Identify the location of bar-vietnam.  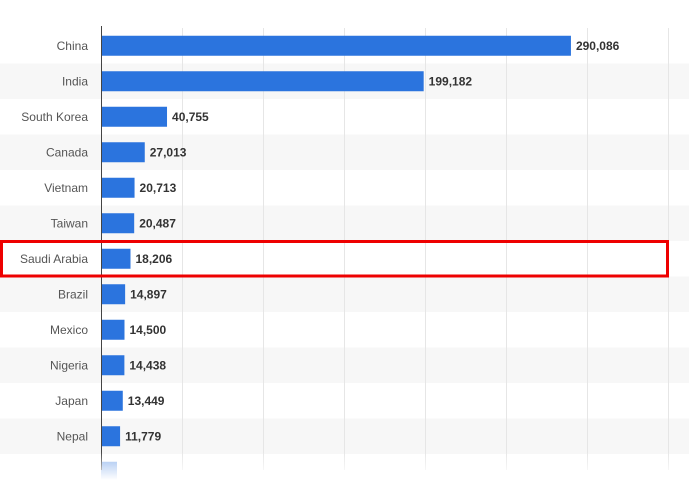
(118, 187).